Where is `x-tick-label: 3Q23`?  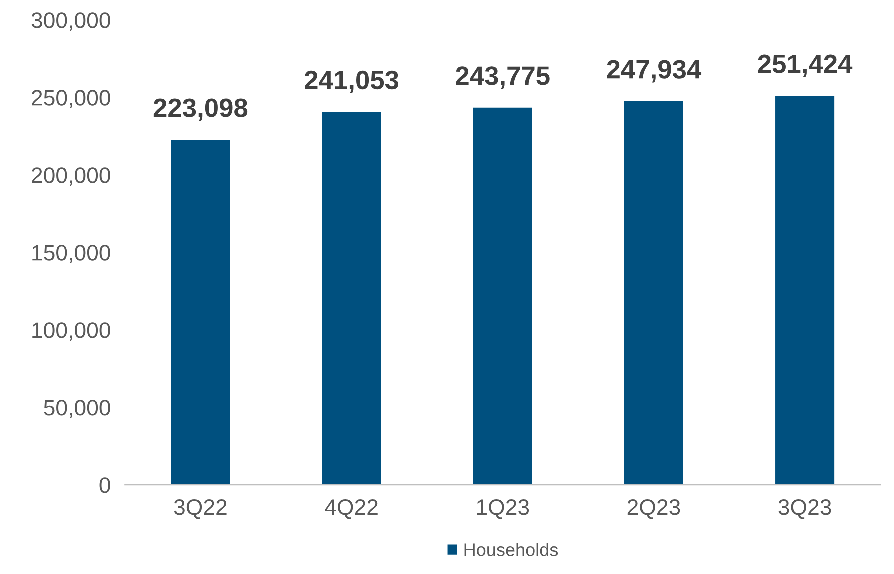
x-tick-label: 3Q23 is located at coordinates (805, 510).